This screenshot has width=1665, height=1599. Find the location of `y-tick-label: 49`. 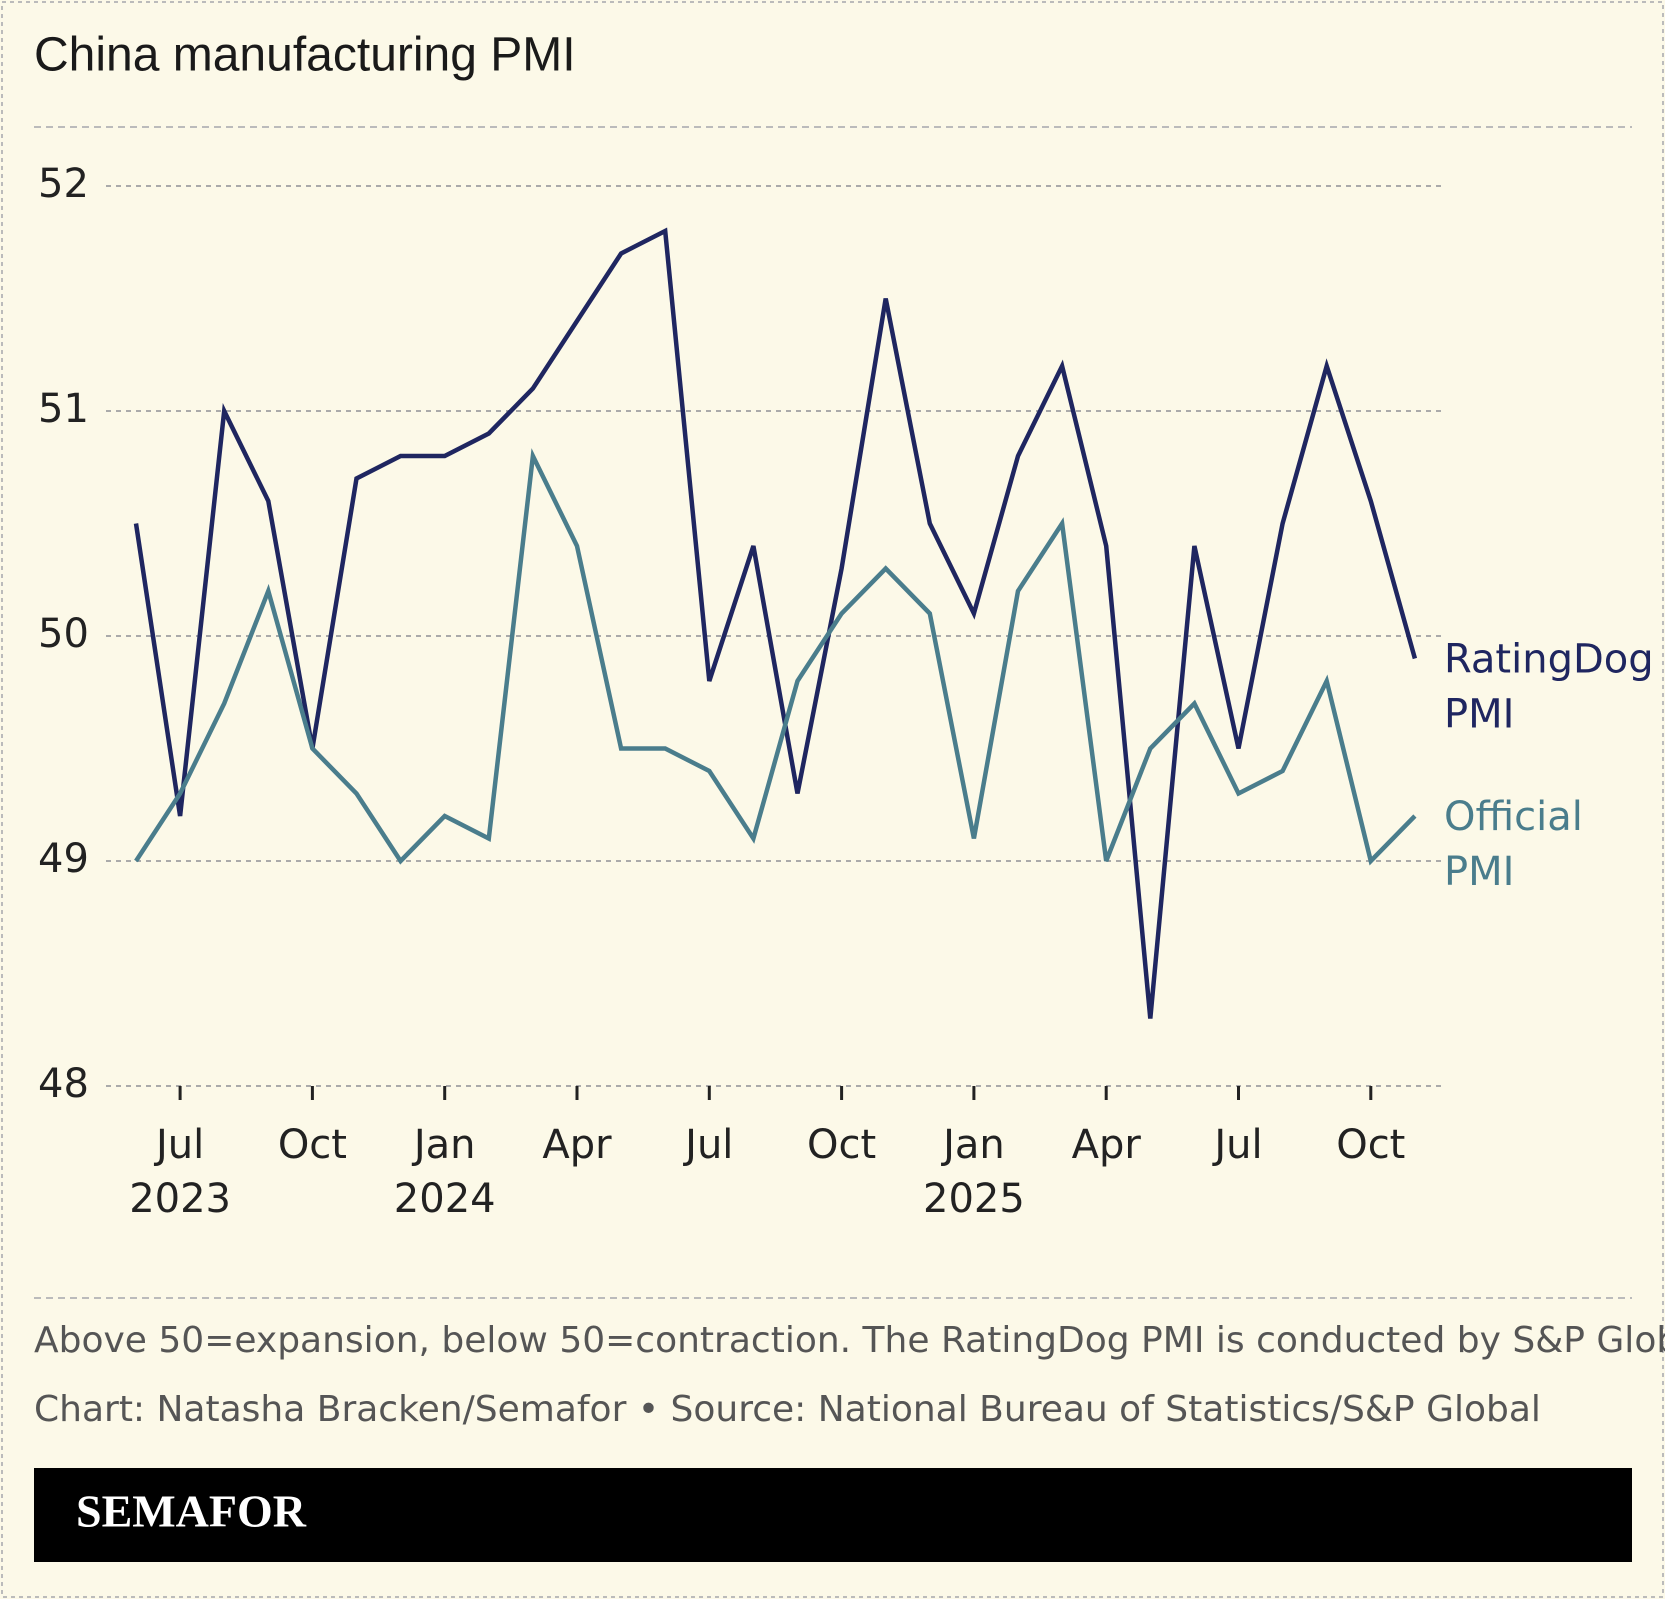

y-tick-label: 49 is located at coordinates (63, 859).